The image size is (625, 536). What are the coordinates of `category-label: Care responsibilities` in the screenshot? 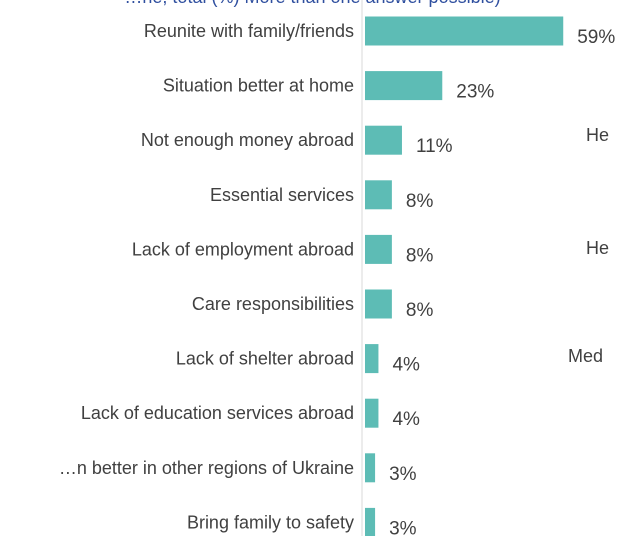 It's located at (273, 304).